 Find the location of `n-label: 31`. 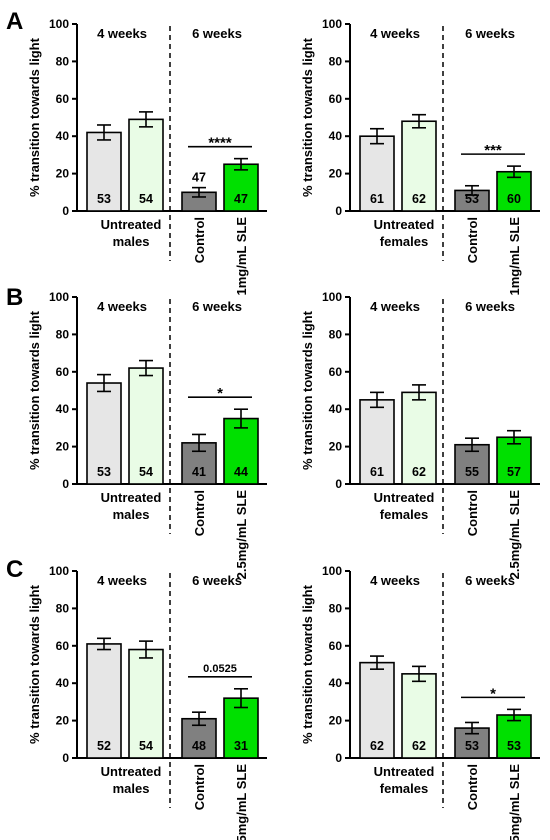

n-label: 31 is located at coordinates (241, 746).